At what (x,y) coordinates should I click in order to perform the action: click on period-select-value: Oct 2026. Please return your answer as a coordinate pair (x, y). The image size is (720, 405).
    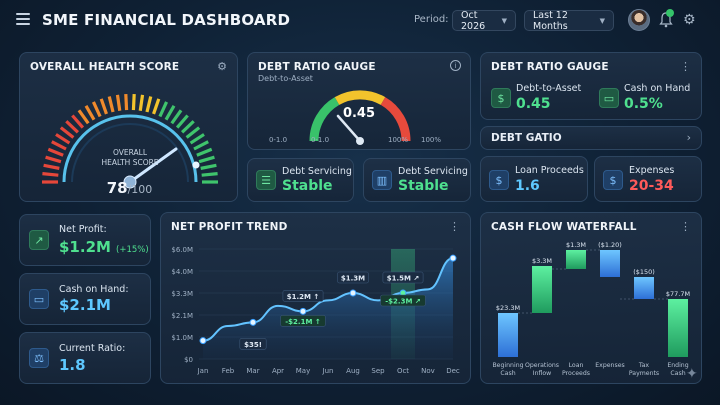
    Looking at the image, I should click on (473, 20).